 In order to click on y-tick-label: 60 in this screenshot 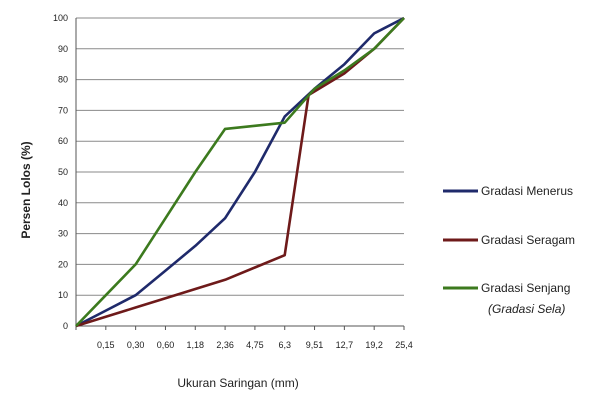, I will do `click(63, 141)`.